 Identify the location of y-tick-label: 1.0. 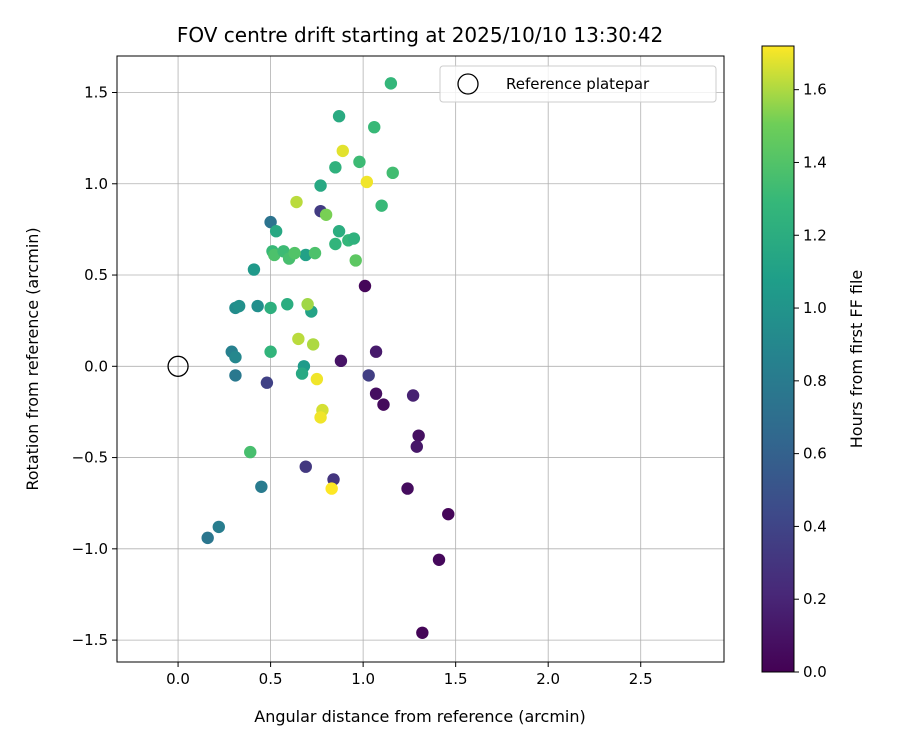
(96, 184).